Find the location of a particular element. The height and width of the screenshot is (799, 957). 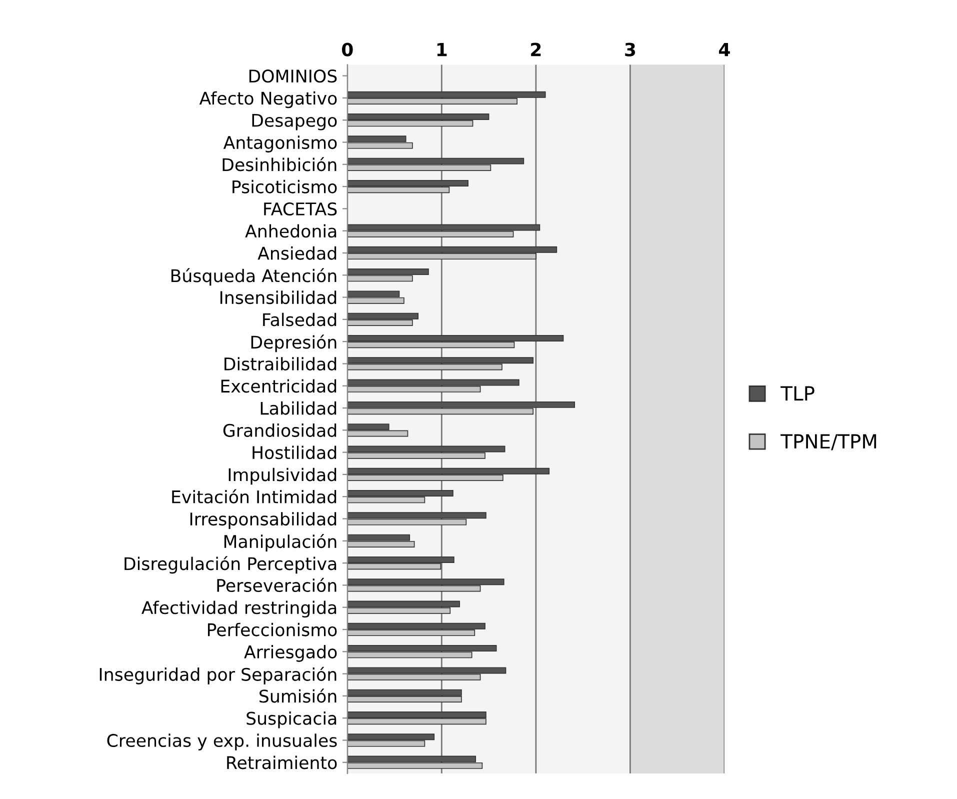

y-tick-label: Suspicacia is located at coordinates (291, 719).